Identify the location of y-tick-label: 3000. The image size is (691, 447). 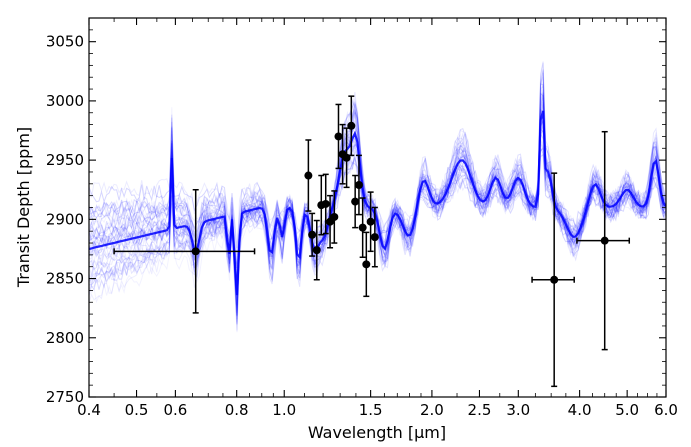
(65, 101).